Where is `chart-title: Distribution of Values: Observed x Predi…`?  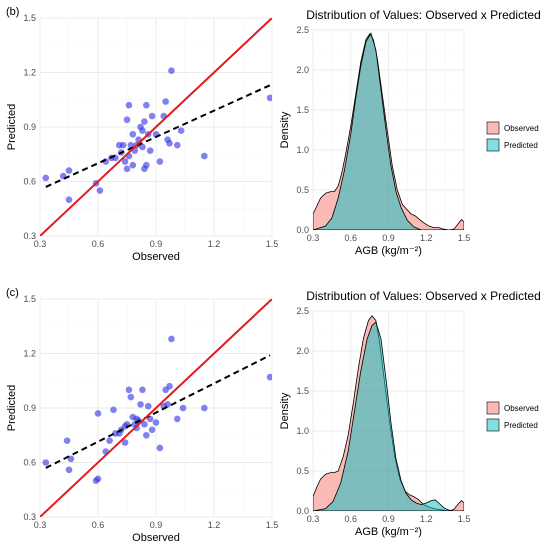
chart-title: Distribution of Values: Observed x Predi… is located at coordinates (423, 15).